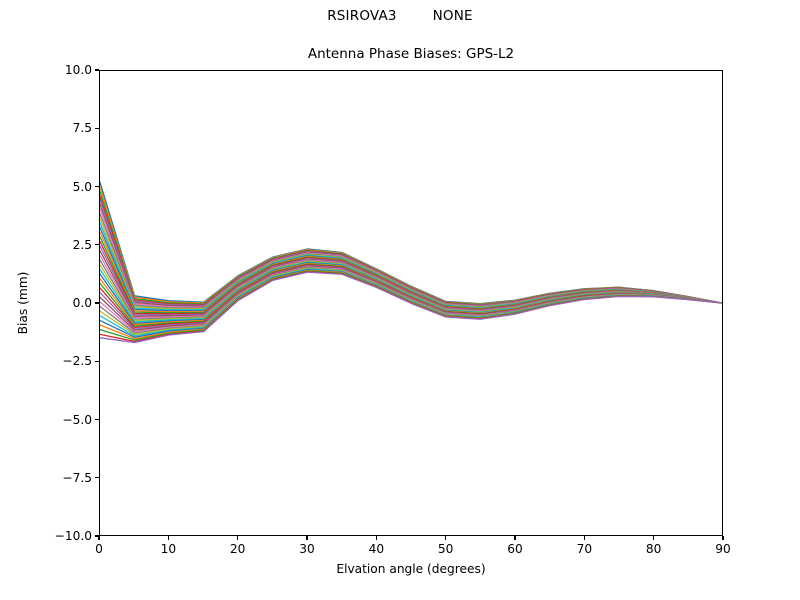  What do you see at coordinates (99, 549) in the screenshot?
I see `x-tick-label: 0` at bounding box center [99, 549].